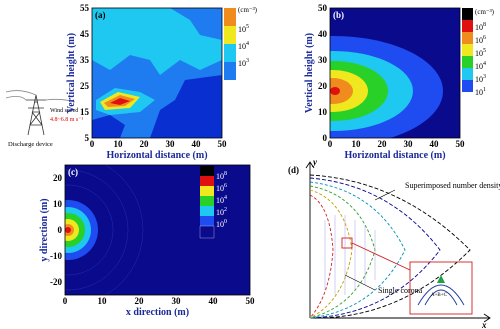 This screenshot has height=329, width=500. Describe the element at coordinates (225, 210) in the screenshot. I see `exponent: 2` at that location.